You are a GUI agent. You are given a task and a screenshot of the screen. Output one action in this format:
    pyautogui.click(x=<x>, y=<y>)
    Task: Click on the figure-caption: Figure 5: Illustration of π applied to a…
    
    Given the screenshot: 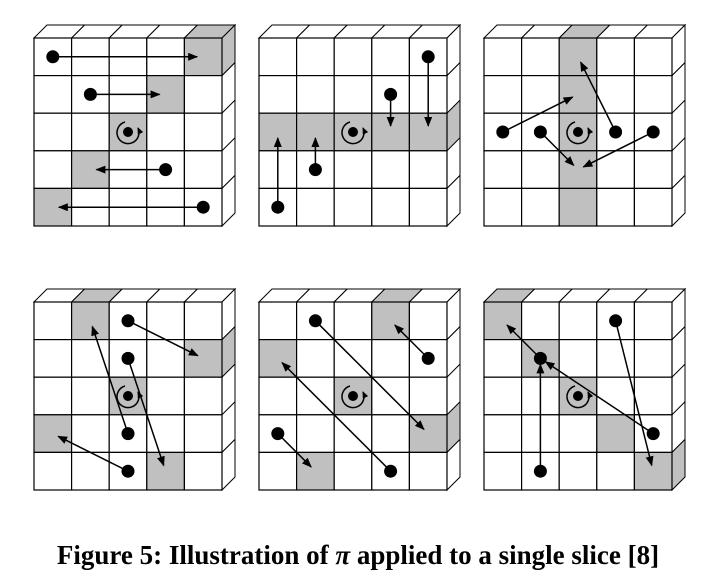 What is the action you would take?
    pyautogui.click(x=358, y=555)
    